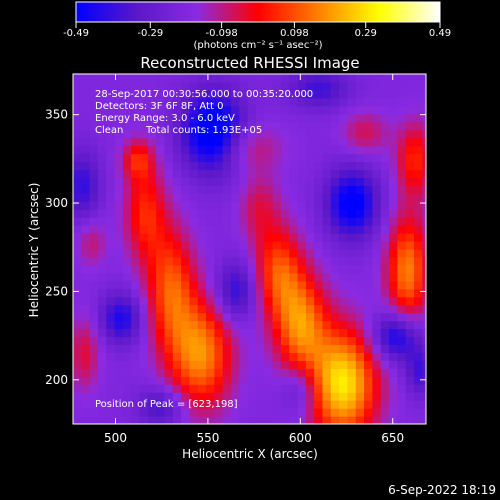  Describe the element at coordinates (366, 33) in the screenshot. I see `colorbar-tick-label: 0.29` at that location.